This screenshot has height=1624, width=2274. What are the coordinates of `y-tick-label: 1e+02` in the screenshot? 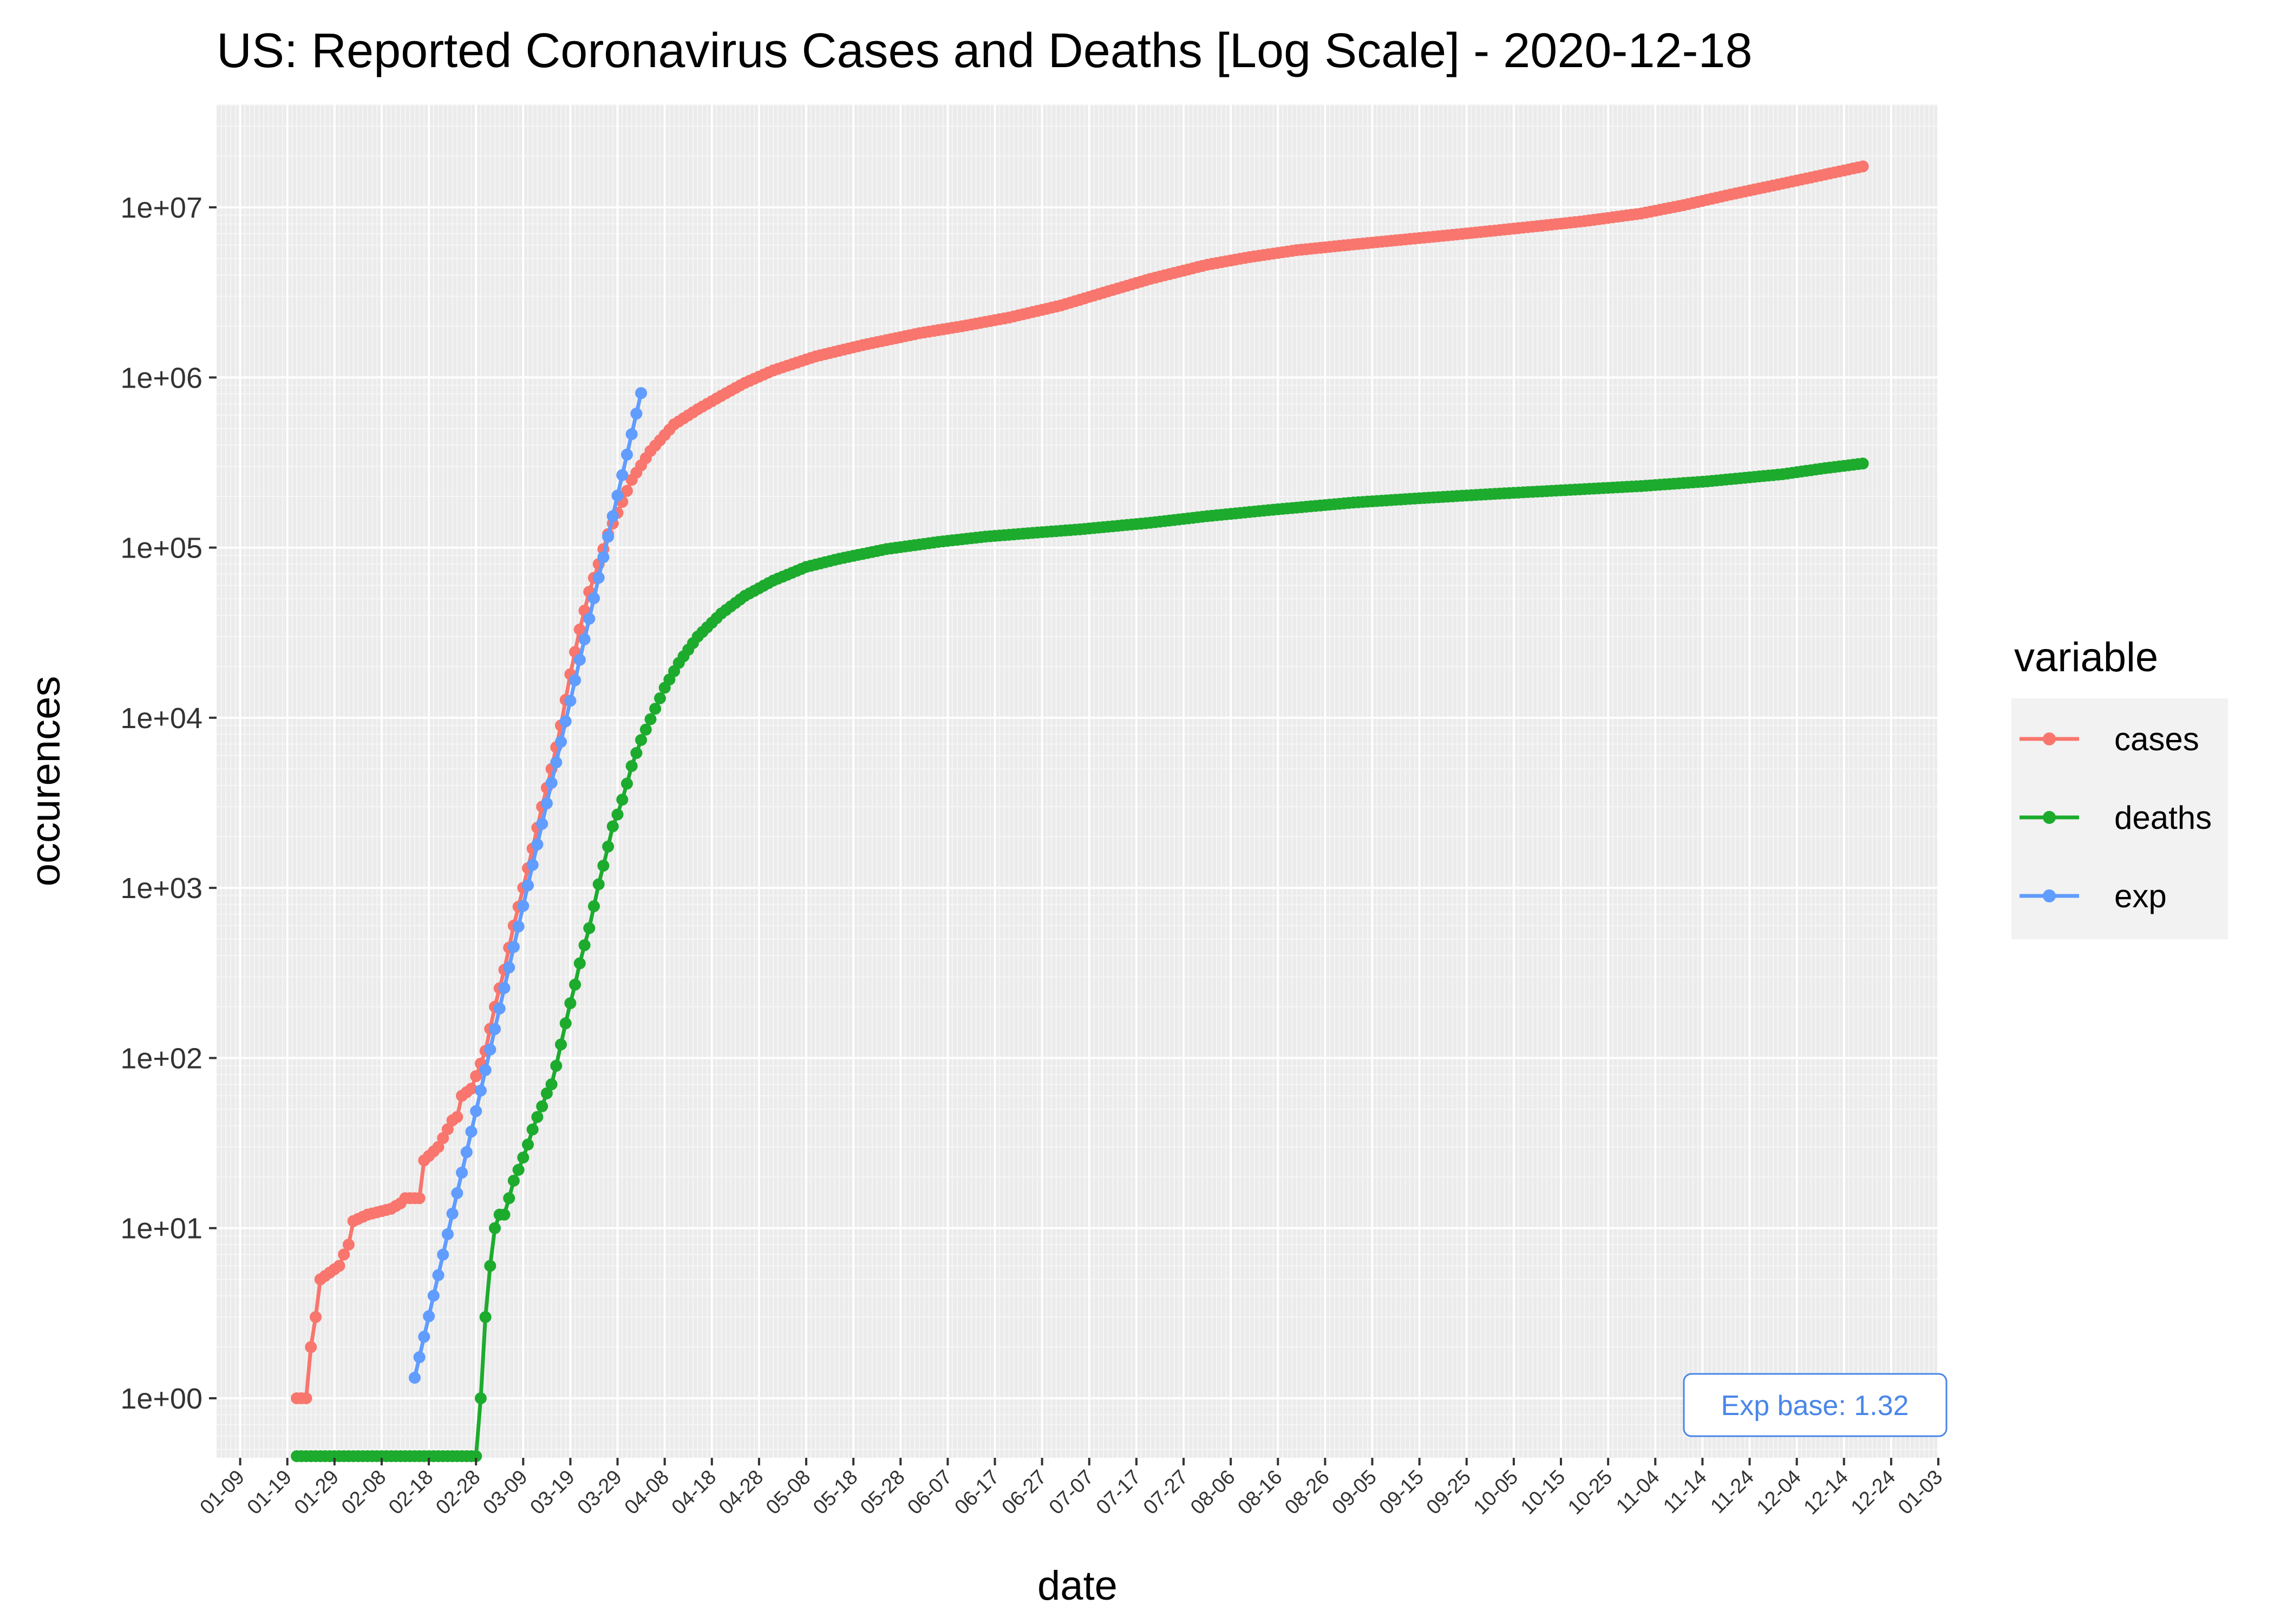 It's located at (161, 1058).